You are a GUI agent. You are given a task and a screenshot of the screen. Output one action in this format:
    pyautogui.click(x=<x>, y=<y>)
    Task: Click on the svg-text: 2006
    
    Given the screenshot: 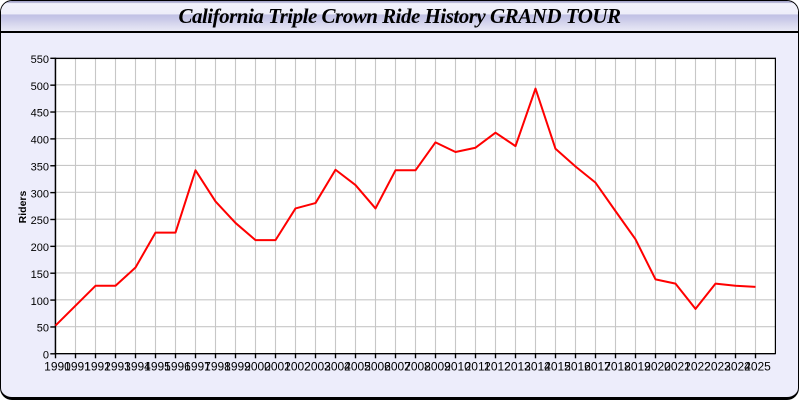 What is the action you would take?
    pyautogui.click(x=377, y=366)
    